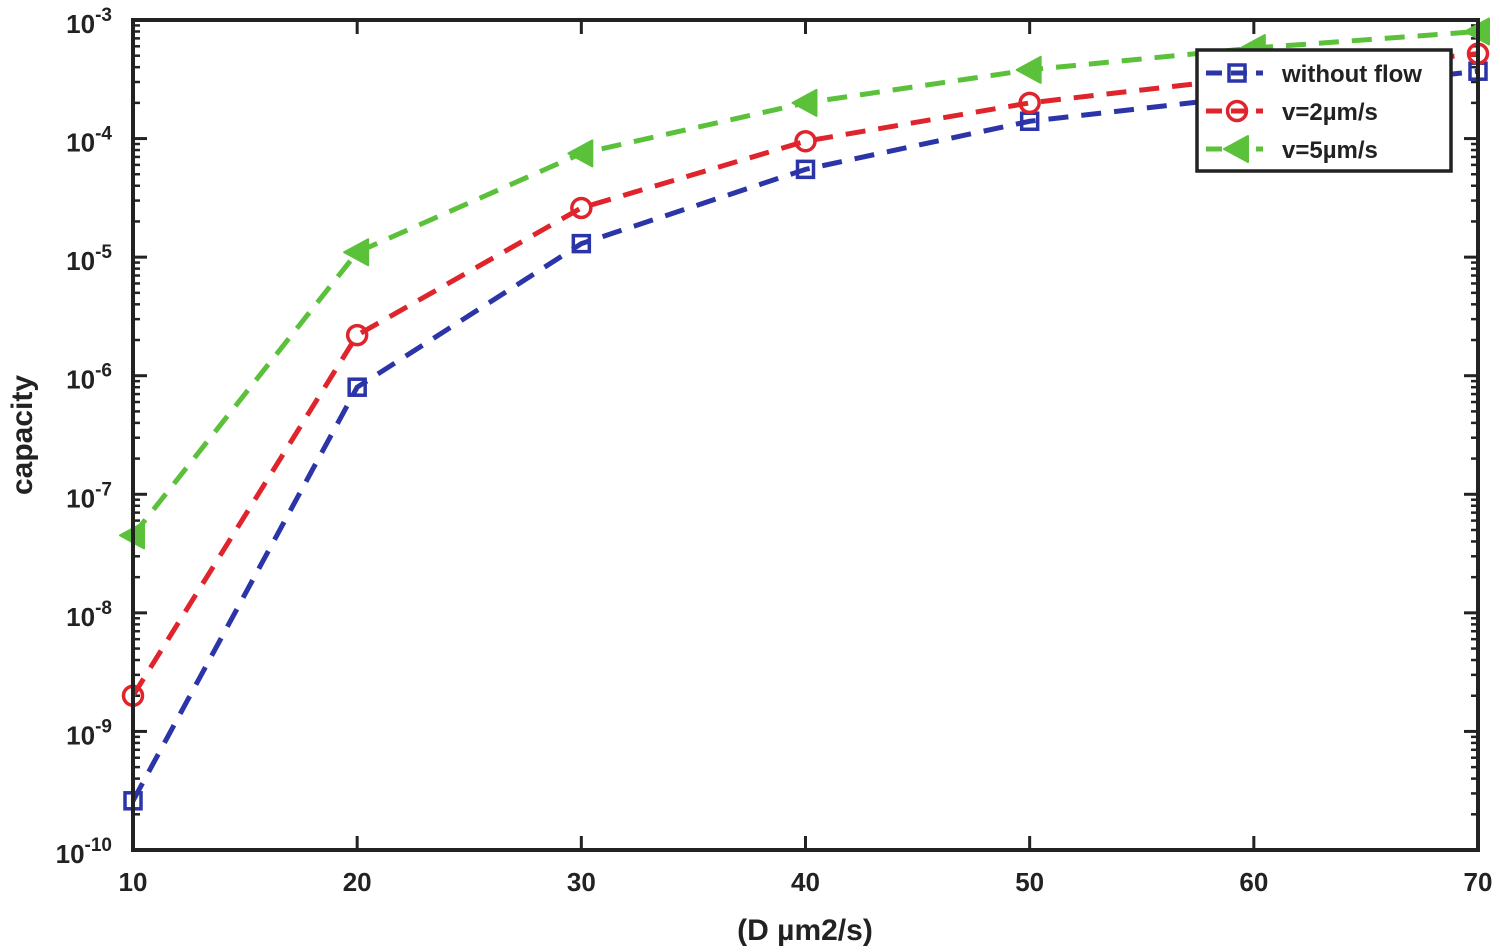 This screenshot has height=952, width=1500. I want to click on y-tick-label: 10⁻⁷, so click(89, 496).